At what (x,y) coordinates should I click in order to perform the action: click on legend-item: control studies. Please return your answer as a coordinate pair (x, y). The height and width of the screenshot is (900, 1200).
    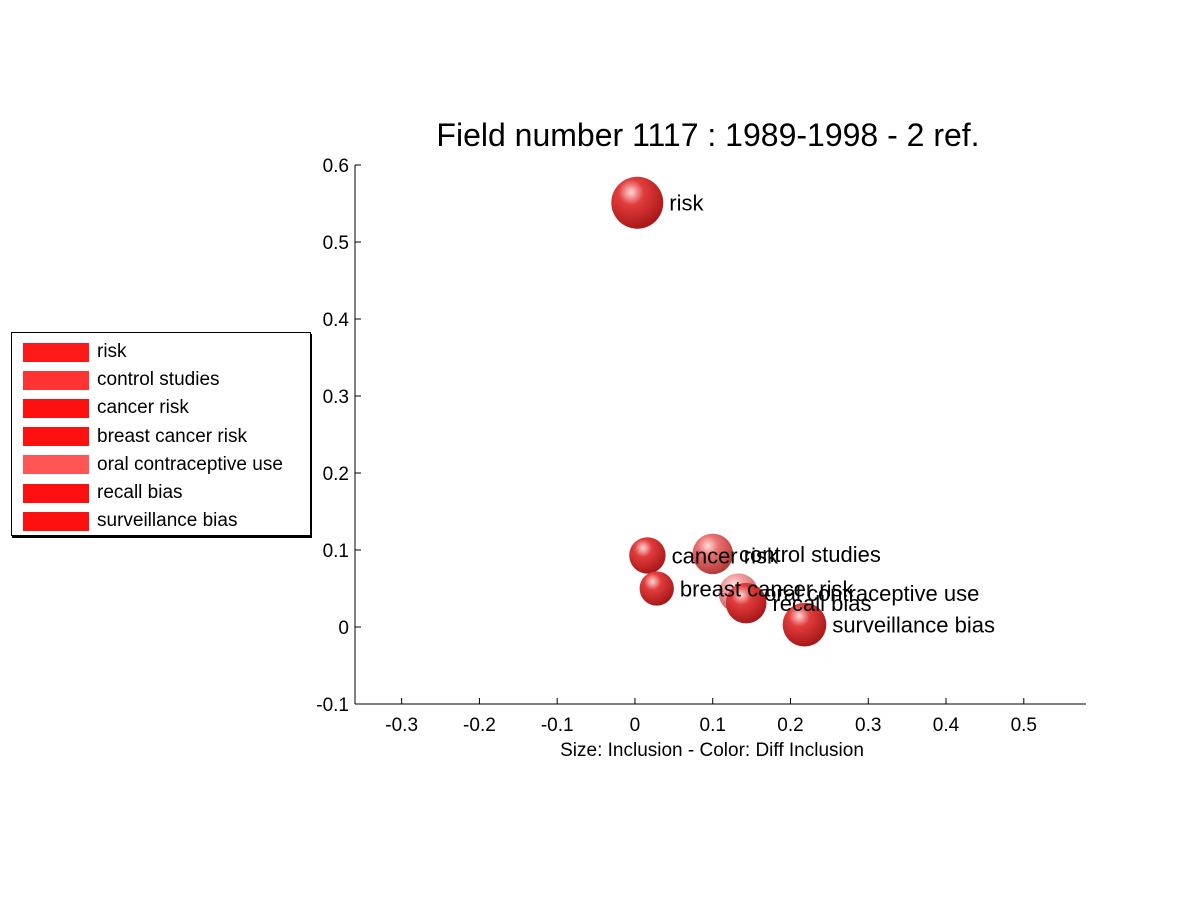
    Looking at the image, I should click on (121, 380).